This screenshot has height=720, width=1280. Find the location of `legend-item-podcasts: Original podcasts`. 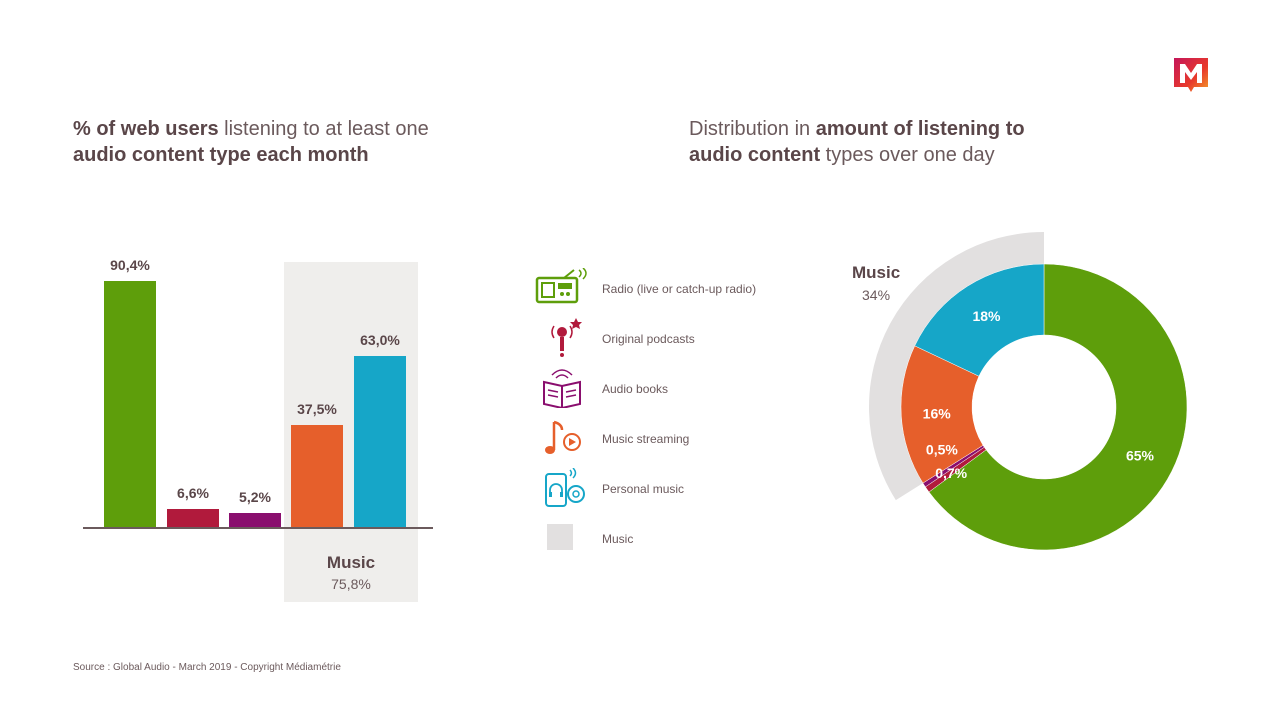

legend-item-podcasts: Original podcasts is located at coordinates (670, 338).